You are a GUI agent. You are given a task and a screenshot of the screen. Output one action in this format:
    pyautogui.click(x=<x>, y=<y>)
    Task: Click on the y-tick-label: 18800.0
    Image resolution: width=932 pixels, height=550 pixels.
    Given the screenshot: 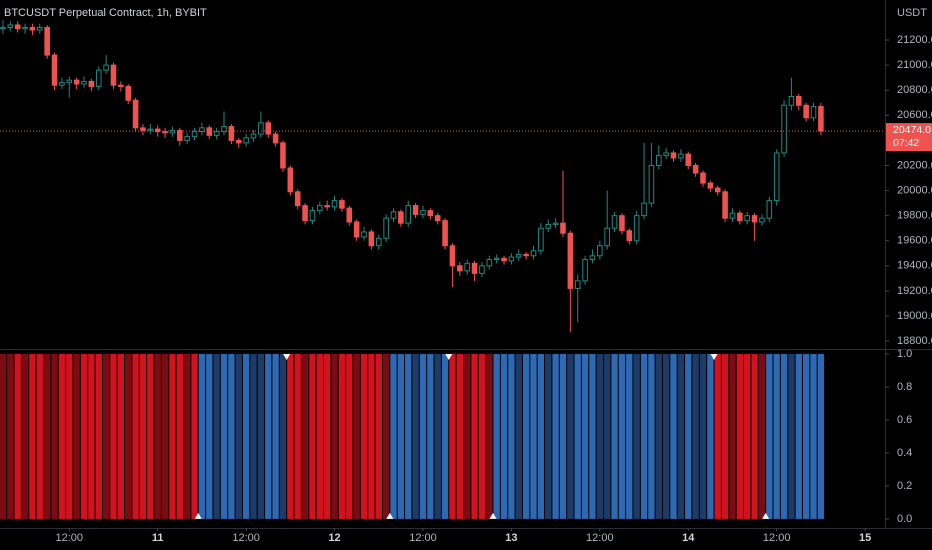 What is the action you would take?
    pyautogui.click(x=914, y=341)
    